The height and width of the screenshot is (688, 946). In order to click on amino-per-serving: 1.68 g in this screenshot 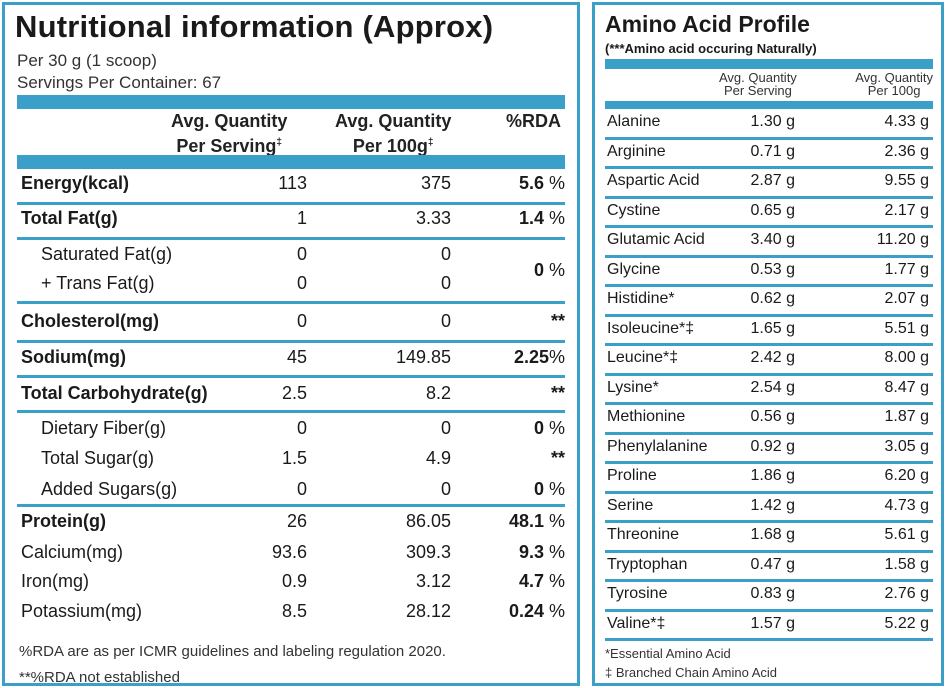, I will do `click(772, 534)`.